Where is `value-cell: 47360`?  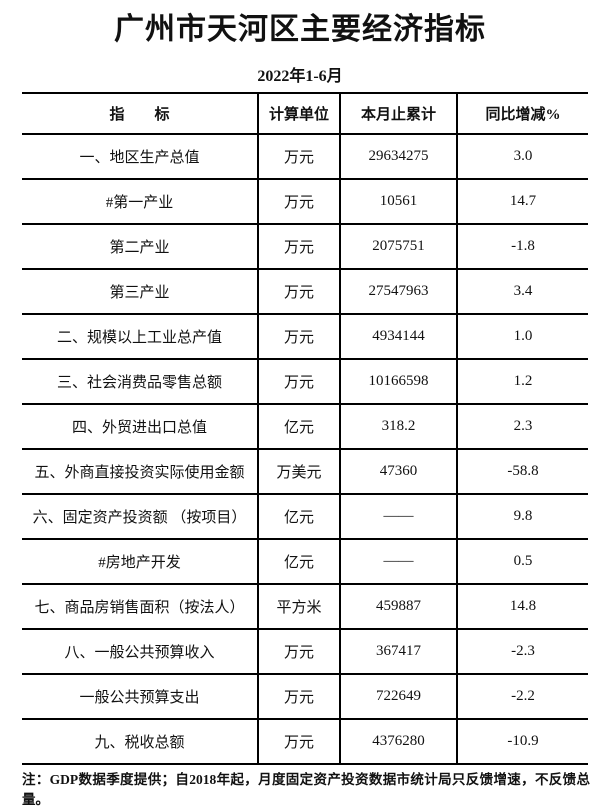 value-cell: 47360 is located at coordinates (398, 472).